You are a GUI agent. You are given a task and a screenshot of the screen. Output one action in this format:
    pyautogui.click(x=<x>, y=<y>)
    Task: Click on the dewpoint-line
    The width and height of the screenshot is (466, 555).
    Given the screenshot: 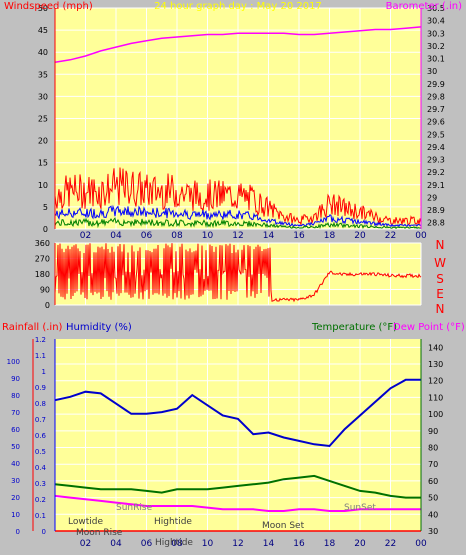 What is the action you would take?
    pyautogui.click(x=237, y=503)
    